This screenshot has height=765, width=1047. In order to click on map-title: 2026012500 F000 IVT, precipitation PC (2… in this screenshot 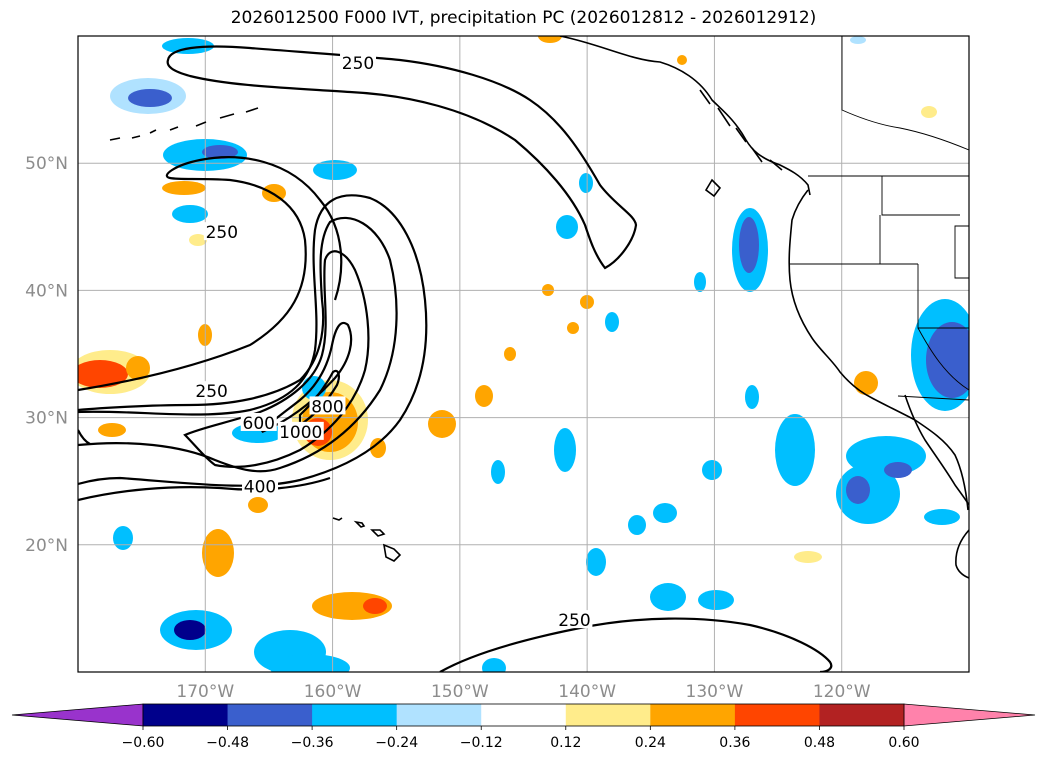, I will do `click(523, 18)`.